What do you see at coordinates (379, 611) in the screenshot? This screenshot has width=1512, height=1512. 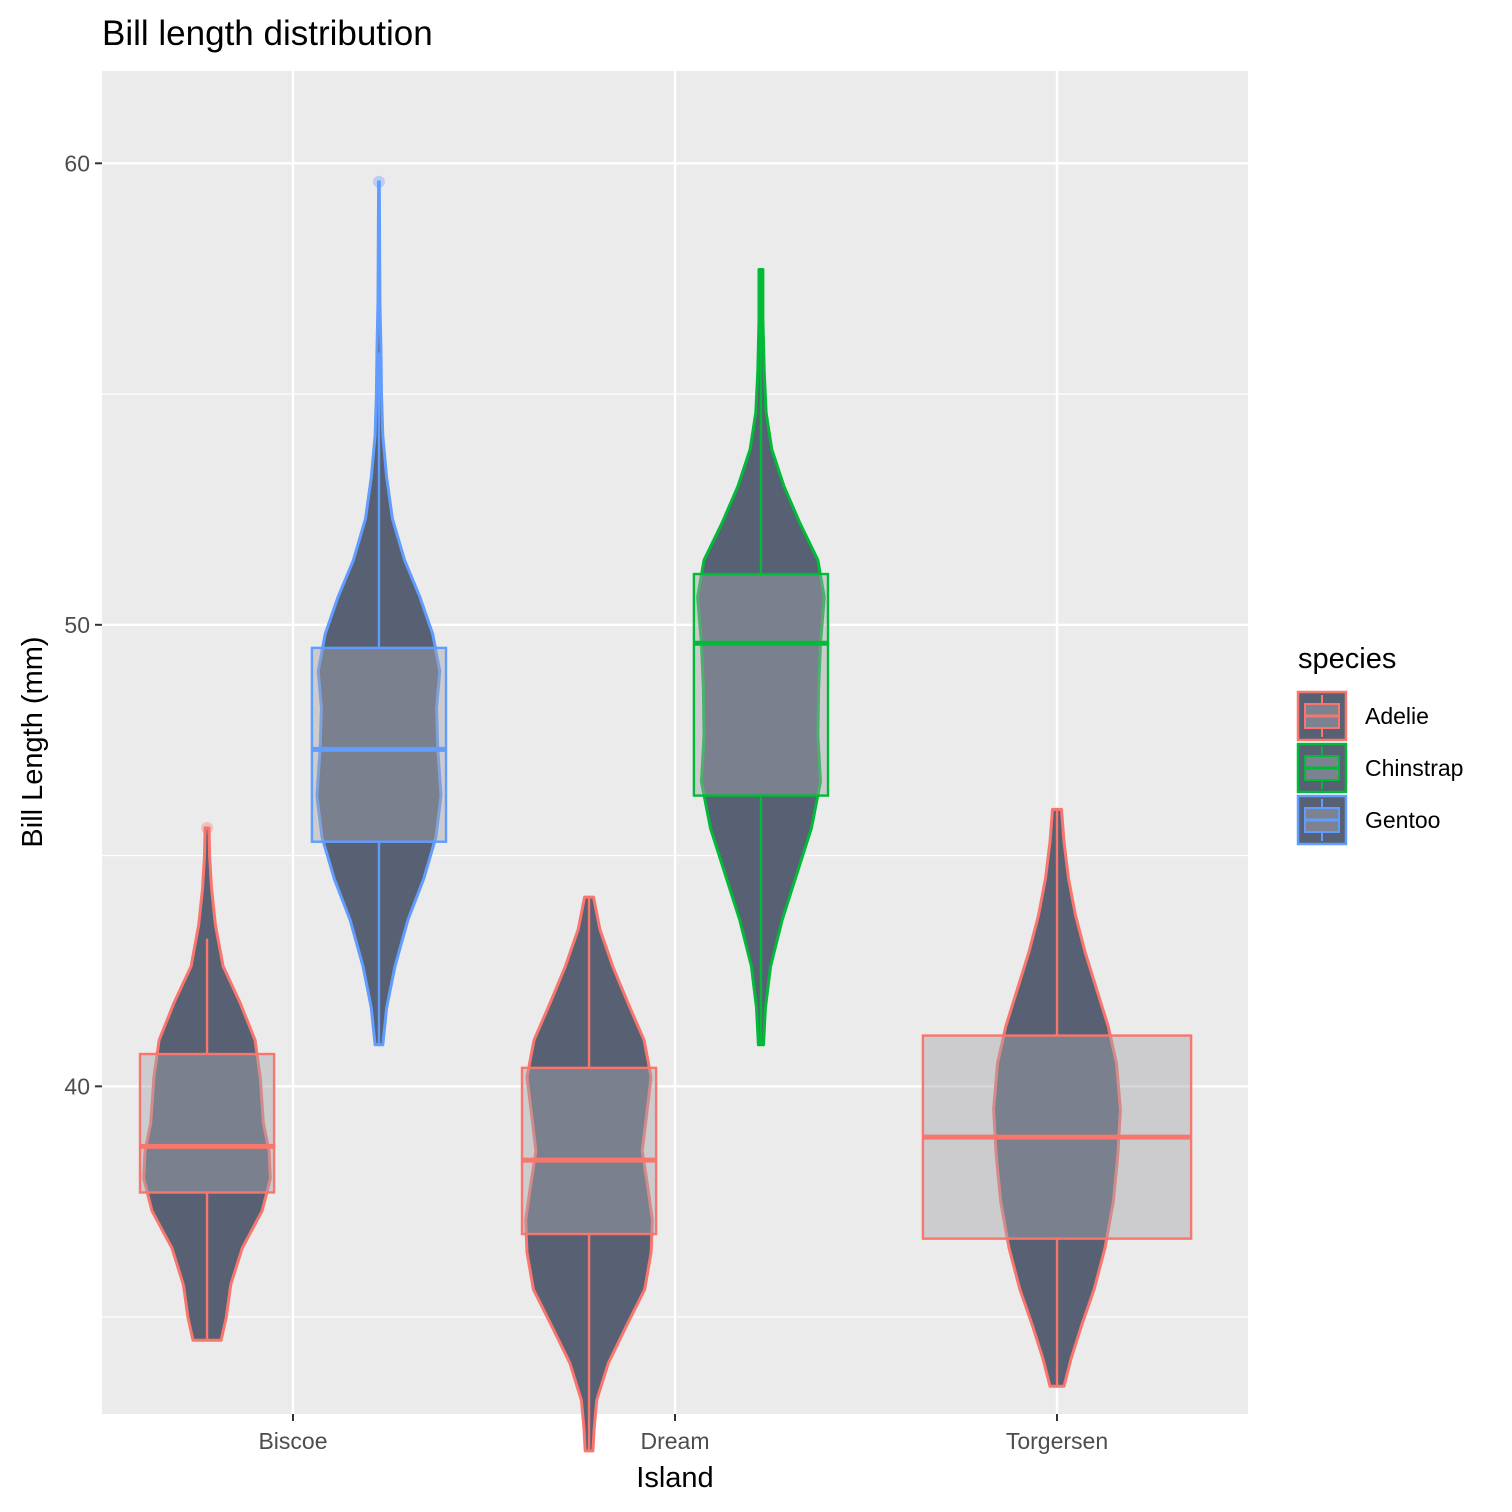 I see `violin-gentoo-biscoe` at bounding box center [379, 611].